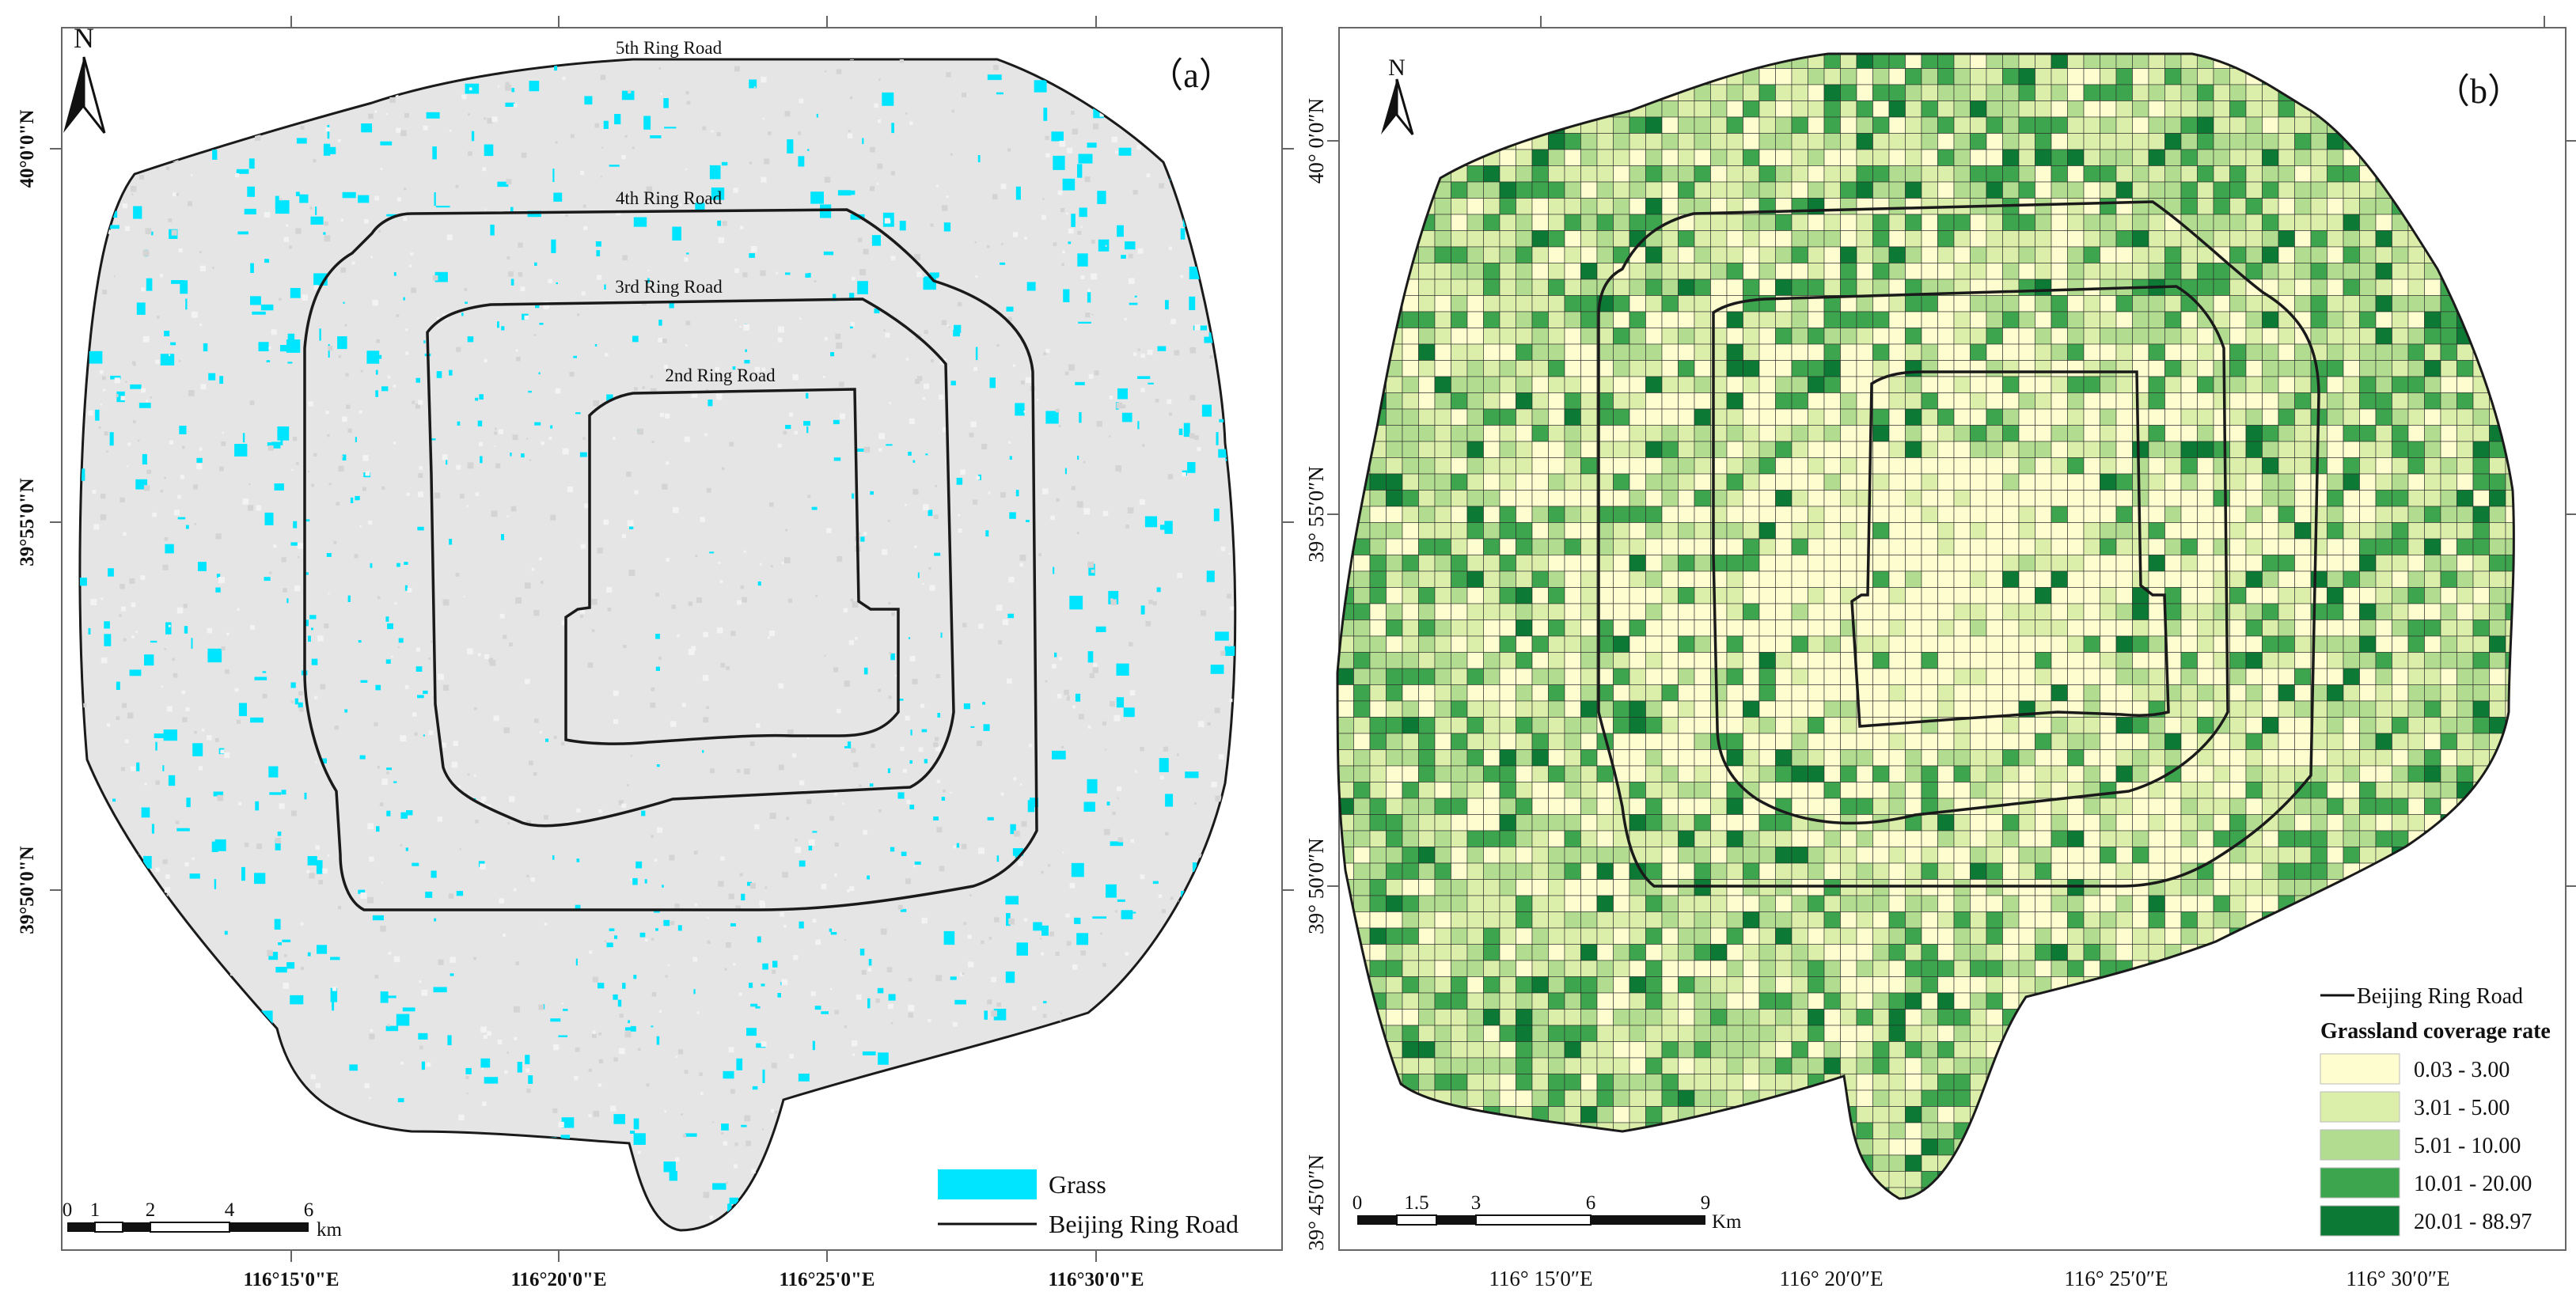 The image size is (2576, 1292). I want to click on legend-ring: Beijing Ring Road, so click(1144, 1224).